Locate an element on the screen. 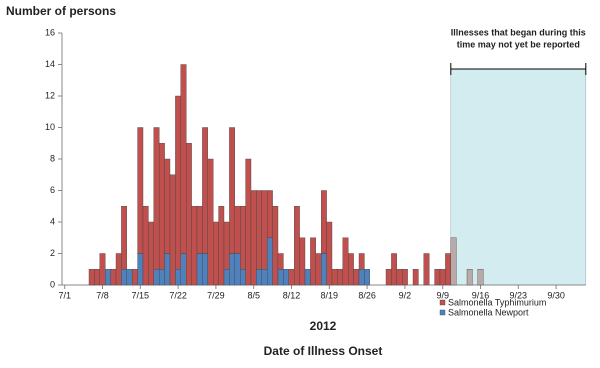 The height and width of the screenshot is (368, 600). x-tick-label: 9/16 is located at coordinates (481, 295).